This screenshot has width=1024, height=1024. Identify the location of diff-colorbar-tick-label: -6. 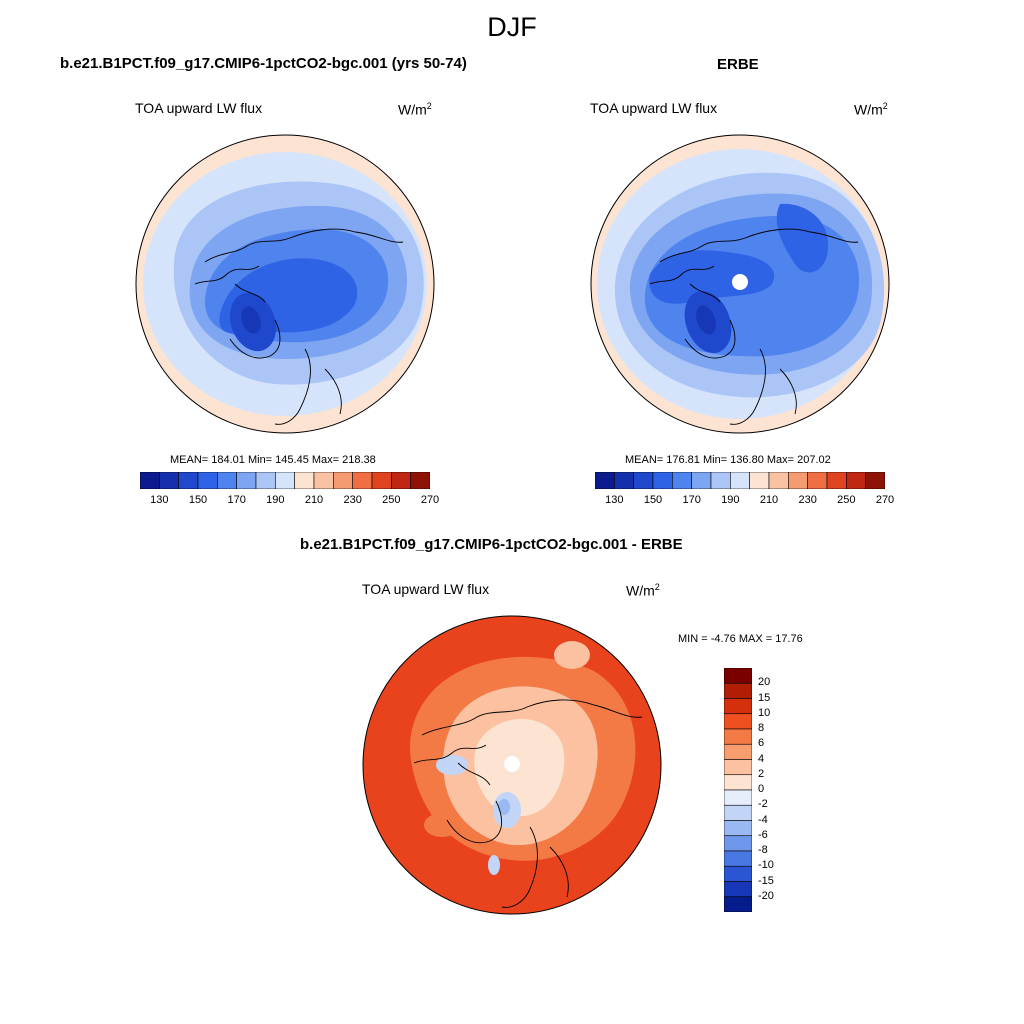
(763, 834).